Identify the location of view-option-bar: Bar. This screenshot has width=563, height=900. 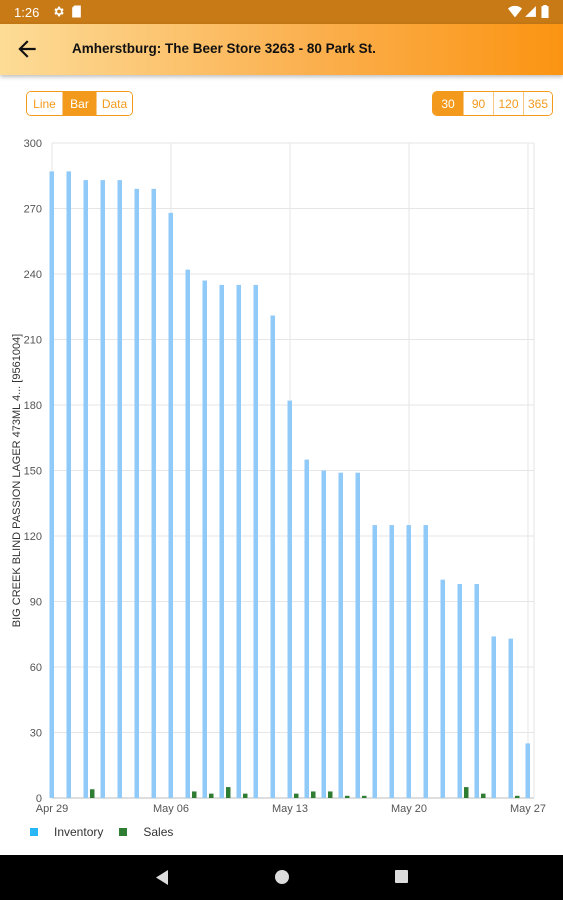
(79, 103).